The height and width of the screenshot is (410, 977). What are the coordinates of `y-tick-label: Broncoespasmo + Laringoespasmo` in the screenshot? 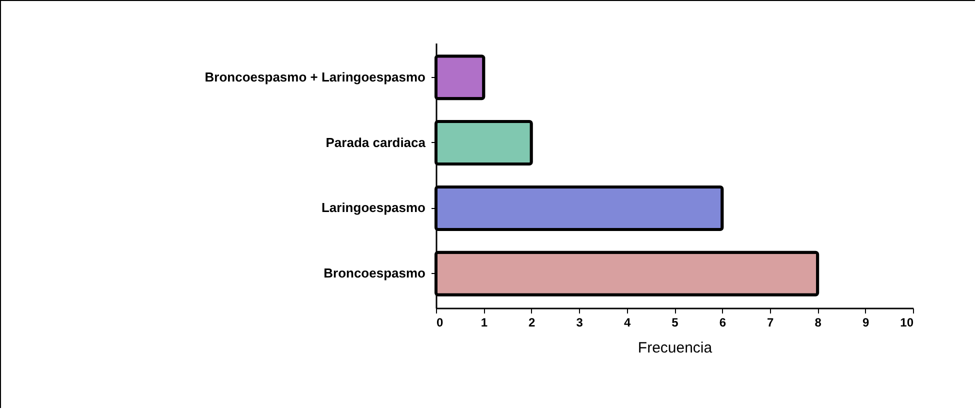 It's located at (315, 76).